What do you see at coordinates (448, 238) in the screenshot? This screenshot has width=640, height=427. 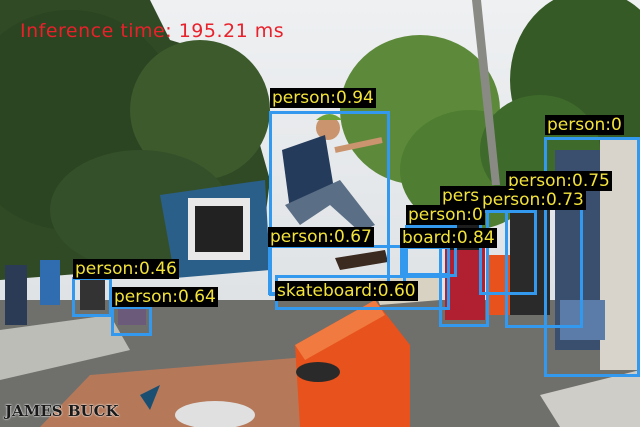 I see `detection-label: board:0.84` at bounding box center [448, 238].